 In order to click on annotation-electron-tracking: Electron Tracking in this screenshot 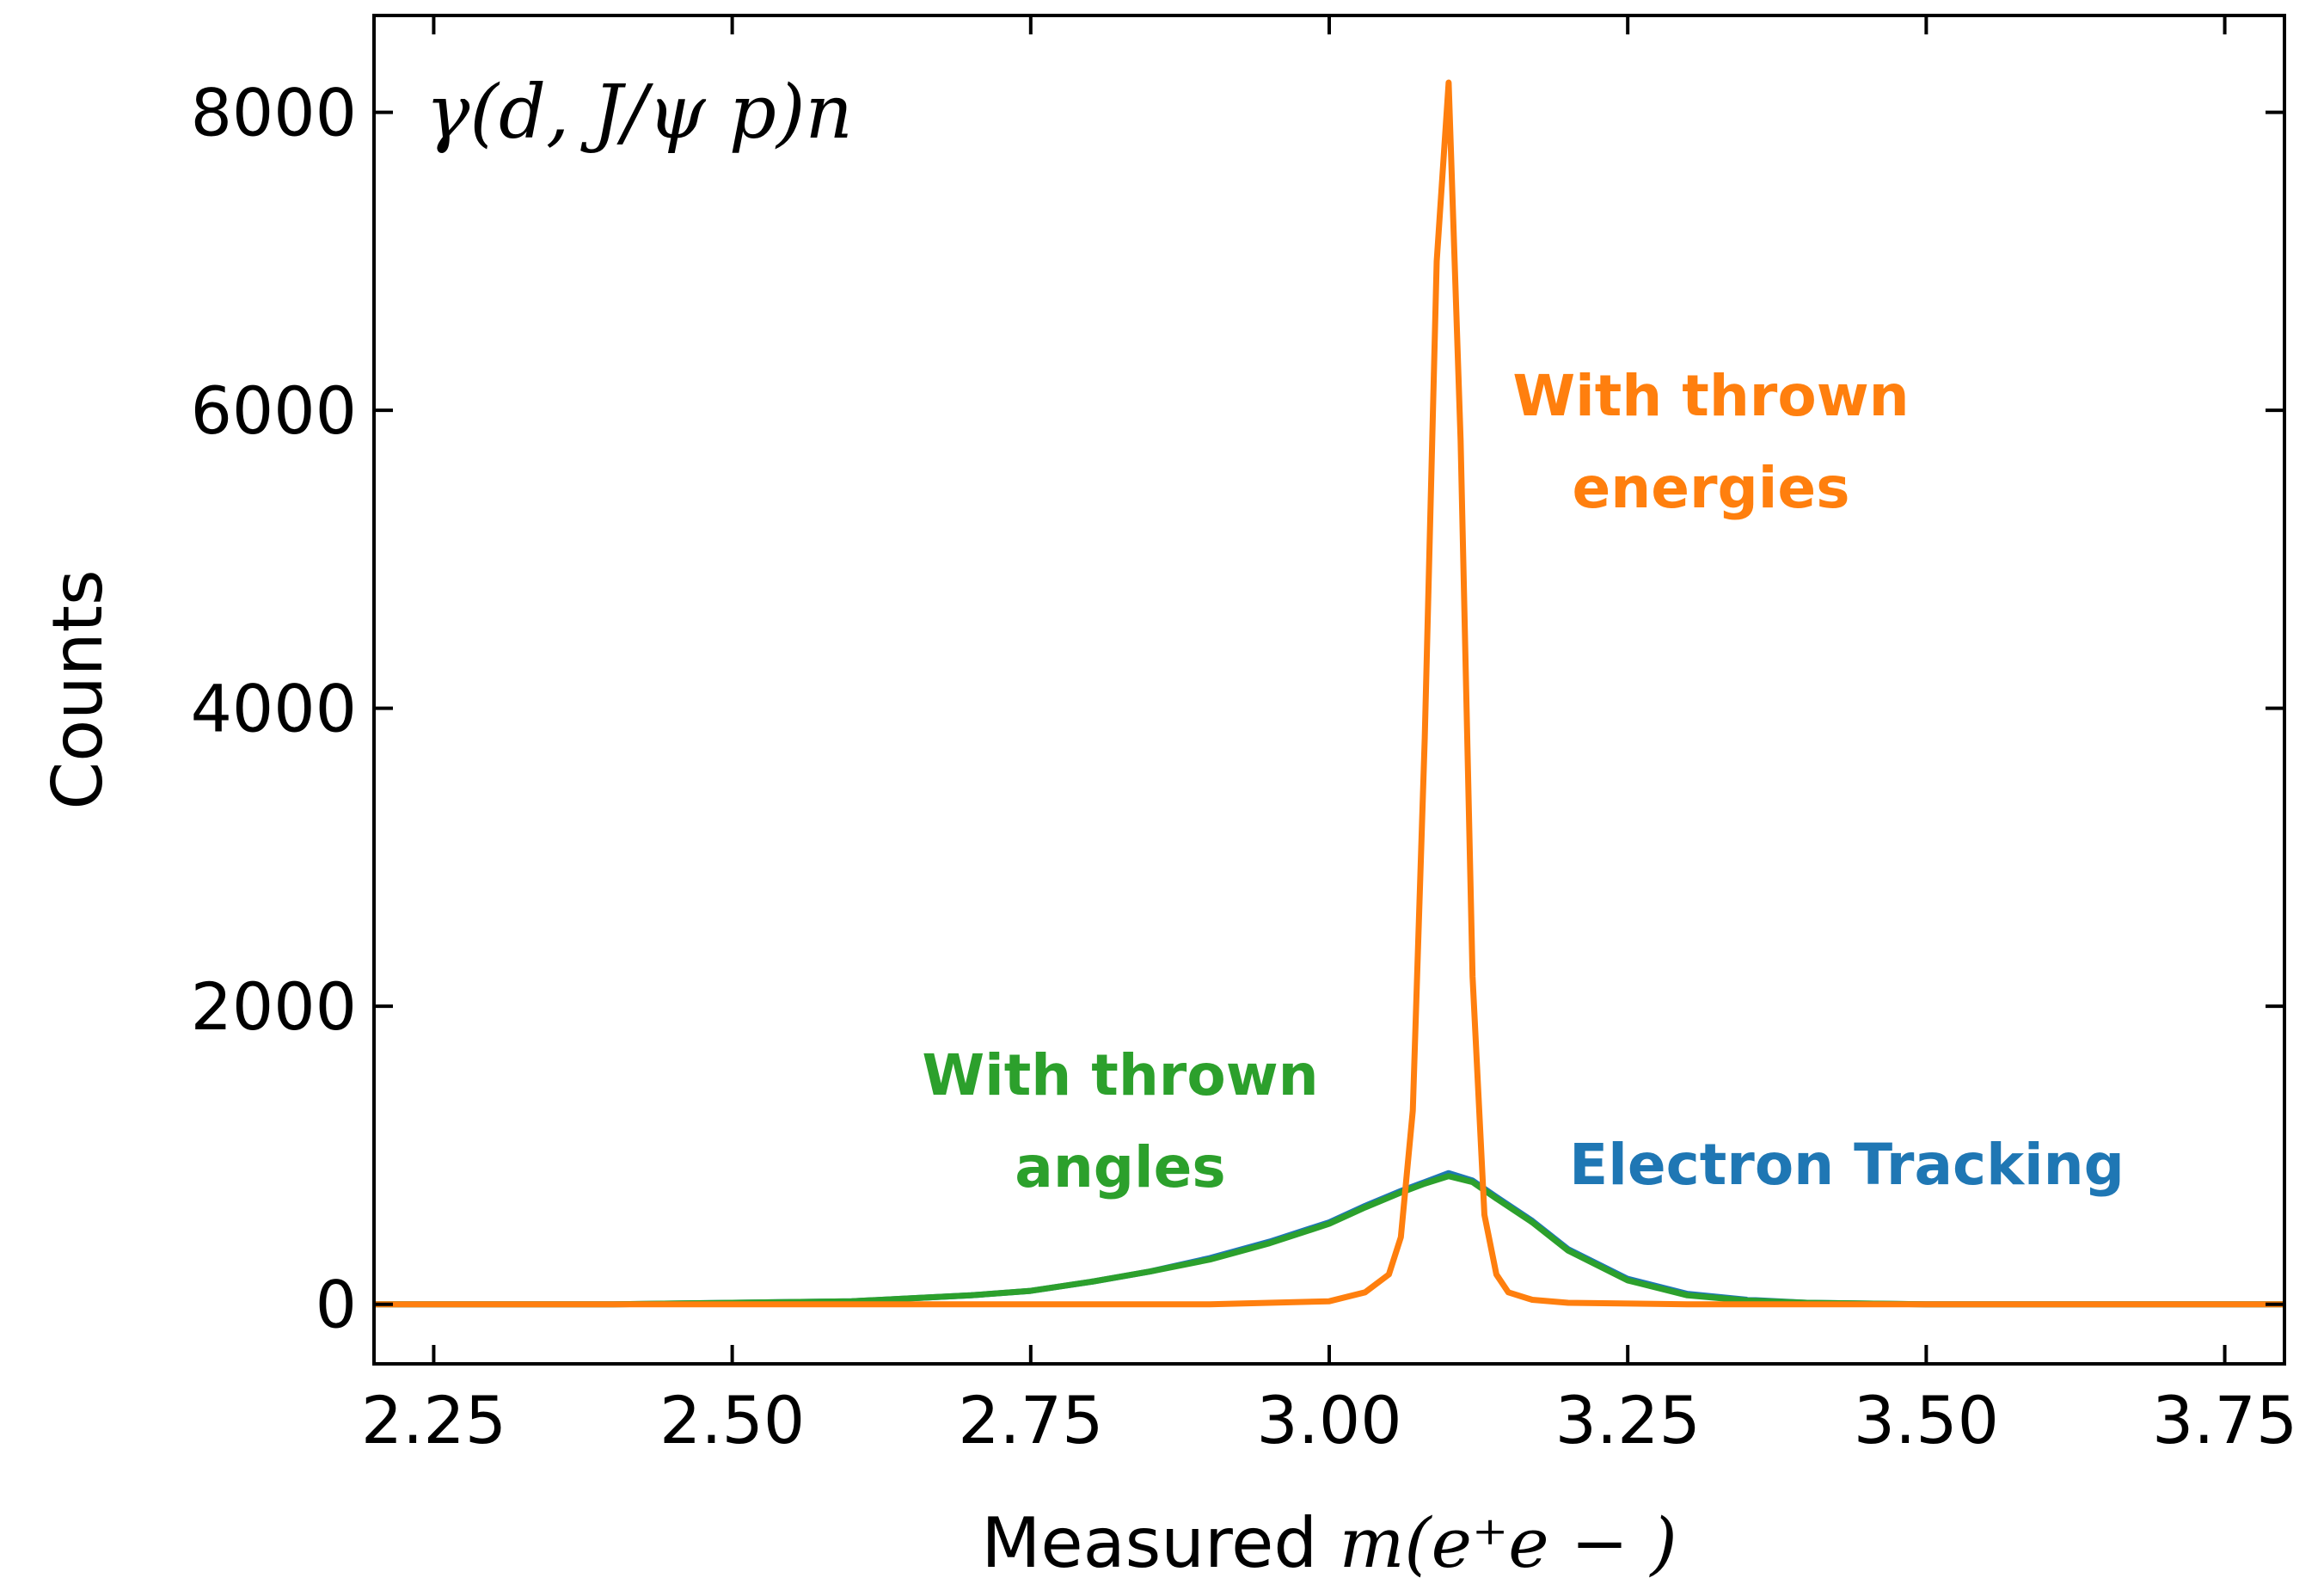, I will do `click(1847, 1165)`.